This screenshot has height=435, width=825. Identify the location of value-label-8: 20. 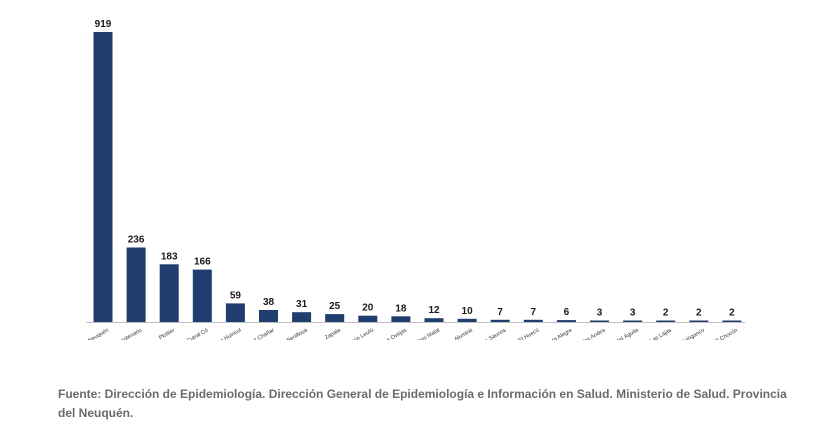
(368, 308).